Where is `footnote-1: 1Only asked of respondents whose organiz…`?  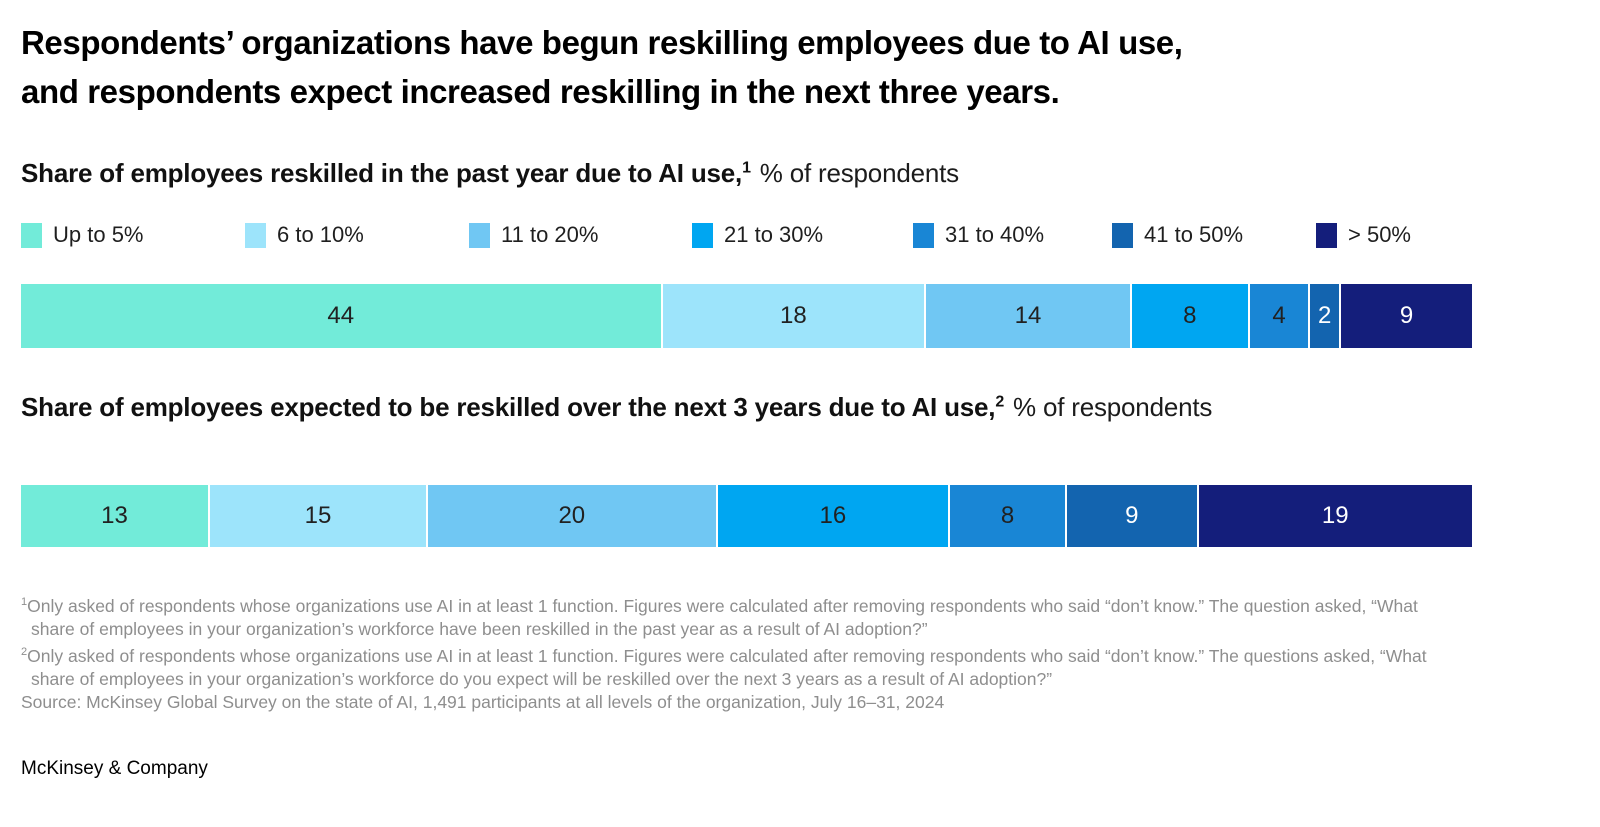 footnote-1: 1Only asked of respondents whose organiz… is located at coordinates (736, 616).